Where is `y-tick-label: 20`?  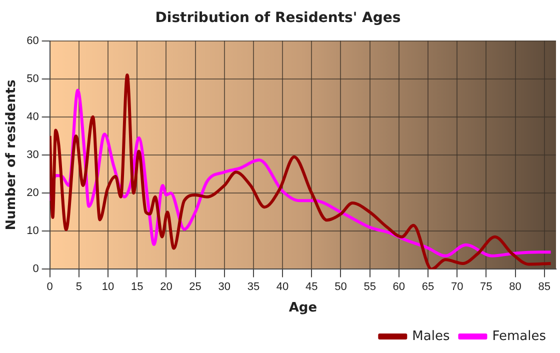 y-tick-label: 20 is located at coordinates (32, 193).